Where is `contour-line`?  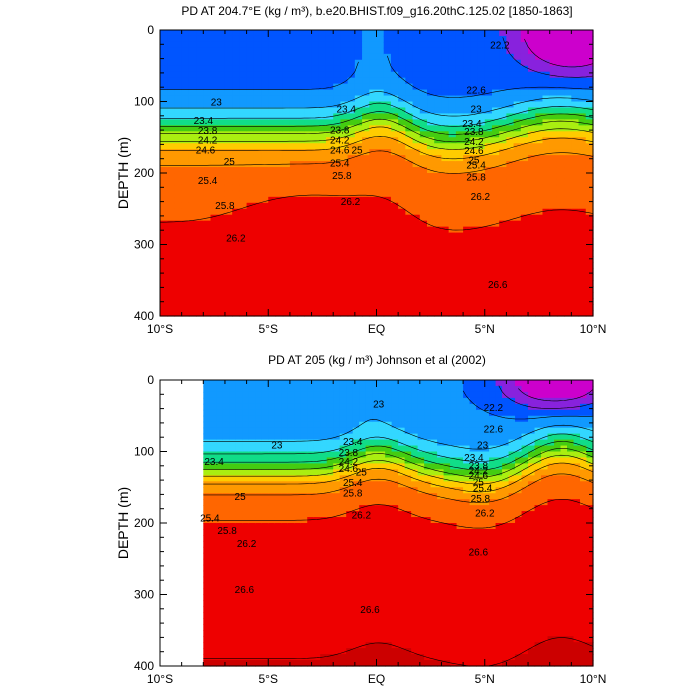 contour-line is located at coordinates (377, 76).